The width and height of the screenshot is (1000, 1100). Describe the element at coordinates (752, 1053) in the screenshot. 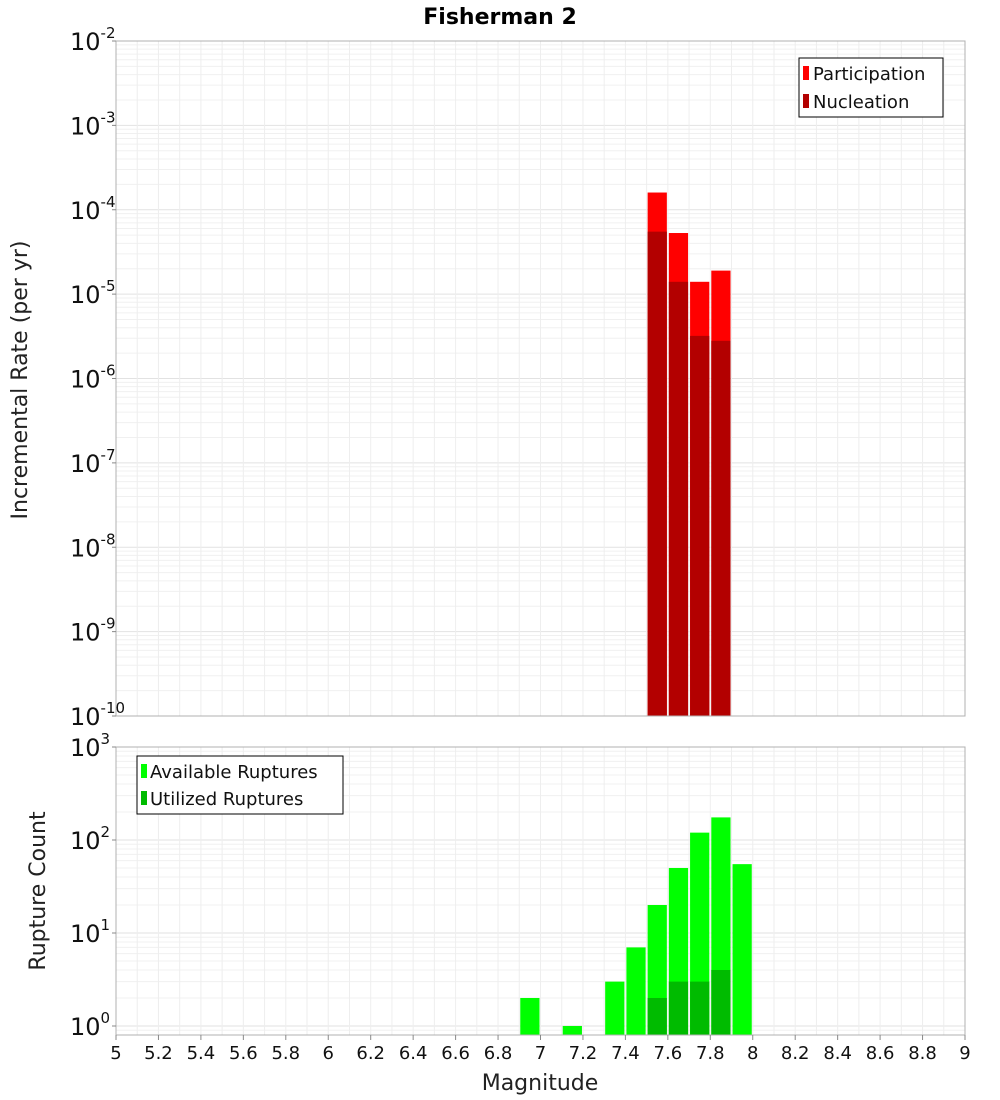

I see `x-tick-label: 8` at that location.